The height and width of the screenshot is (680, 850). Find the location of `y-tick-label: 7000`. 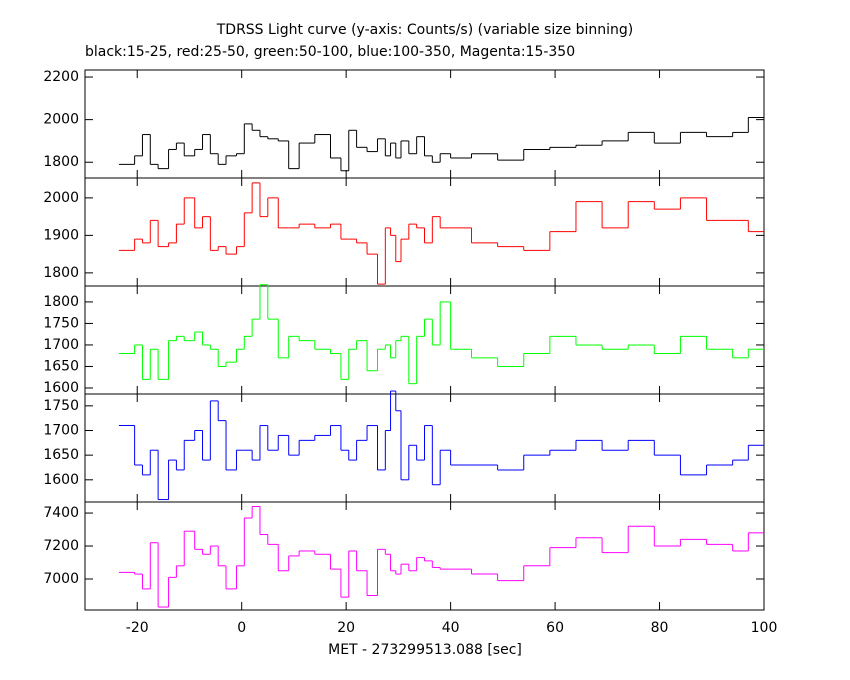

y-tick-label: 7000 is located at coordinates (61, 579).